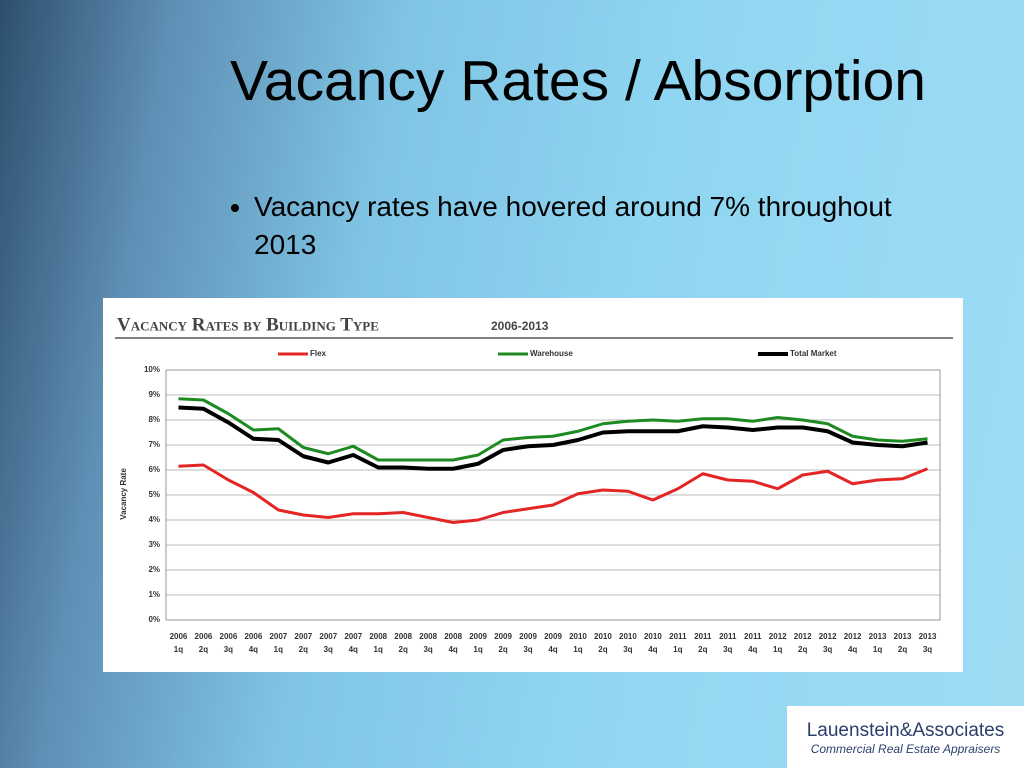 The height and width of the screenshot is (768, 1024). Describe the element at coordinates (428, 643) in the screenshot. I see `x-tick-label: 2008 3q` at that location.